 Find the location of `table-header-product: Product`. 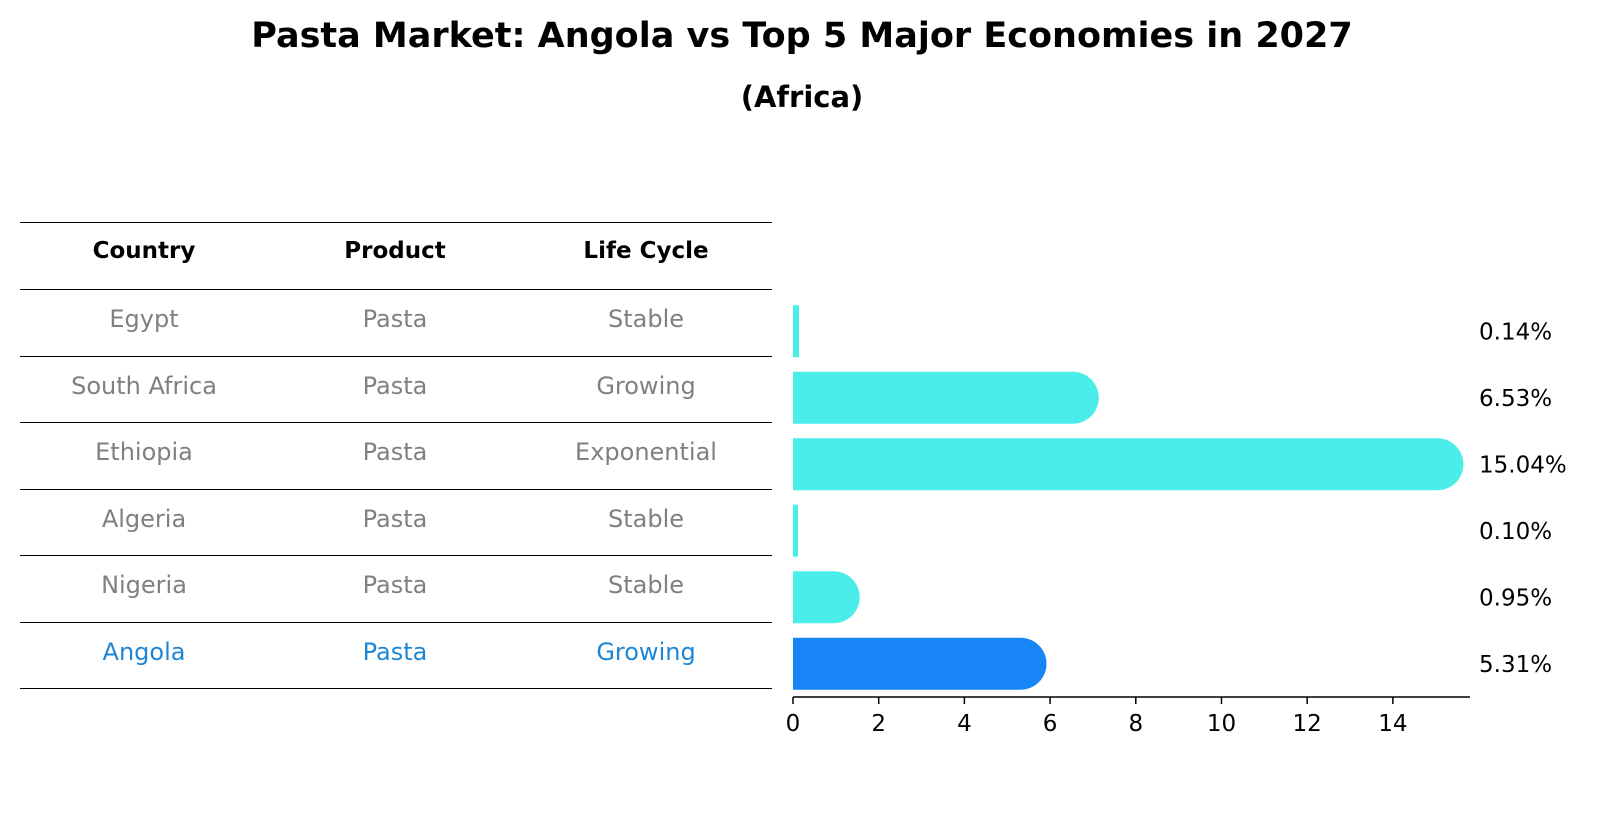

table-header-product: Product is located at coordinates (395, 251).